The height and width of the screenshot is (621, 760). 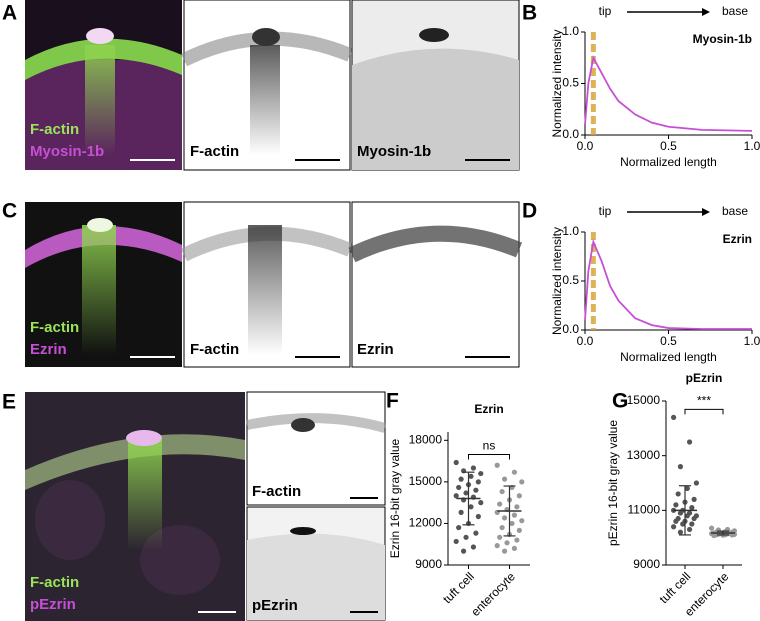 What do you see at coordinates (135, 506) in the screenshot?
I see `micrograph-merge: F-actin pEzrin` at bounding box center [135, 506].